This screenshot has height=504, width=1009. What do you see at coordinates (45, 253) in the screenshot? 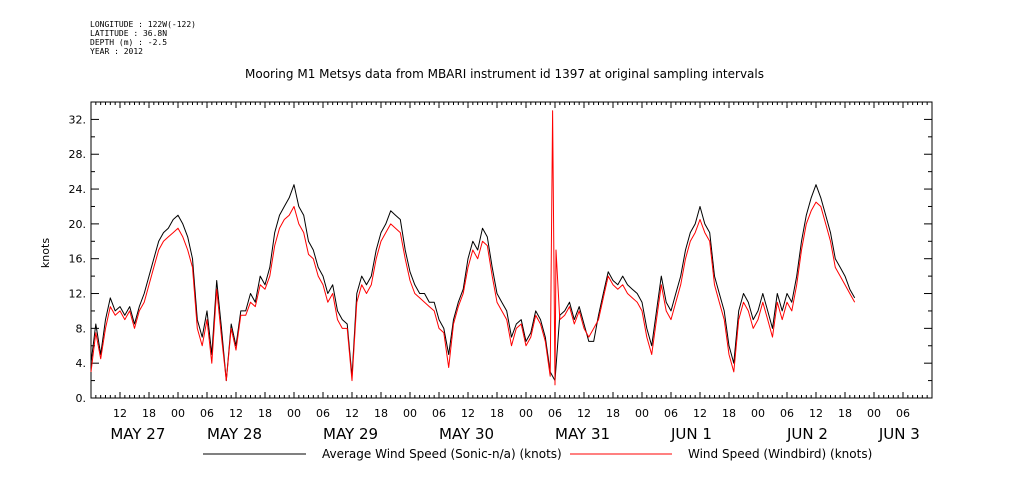
I see `y-axis-label: knots` at bounding box center [45, 253].